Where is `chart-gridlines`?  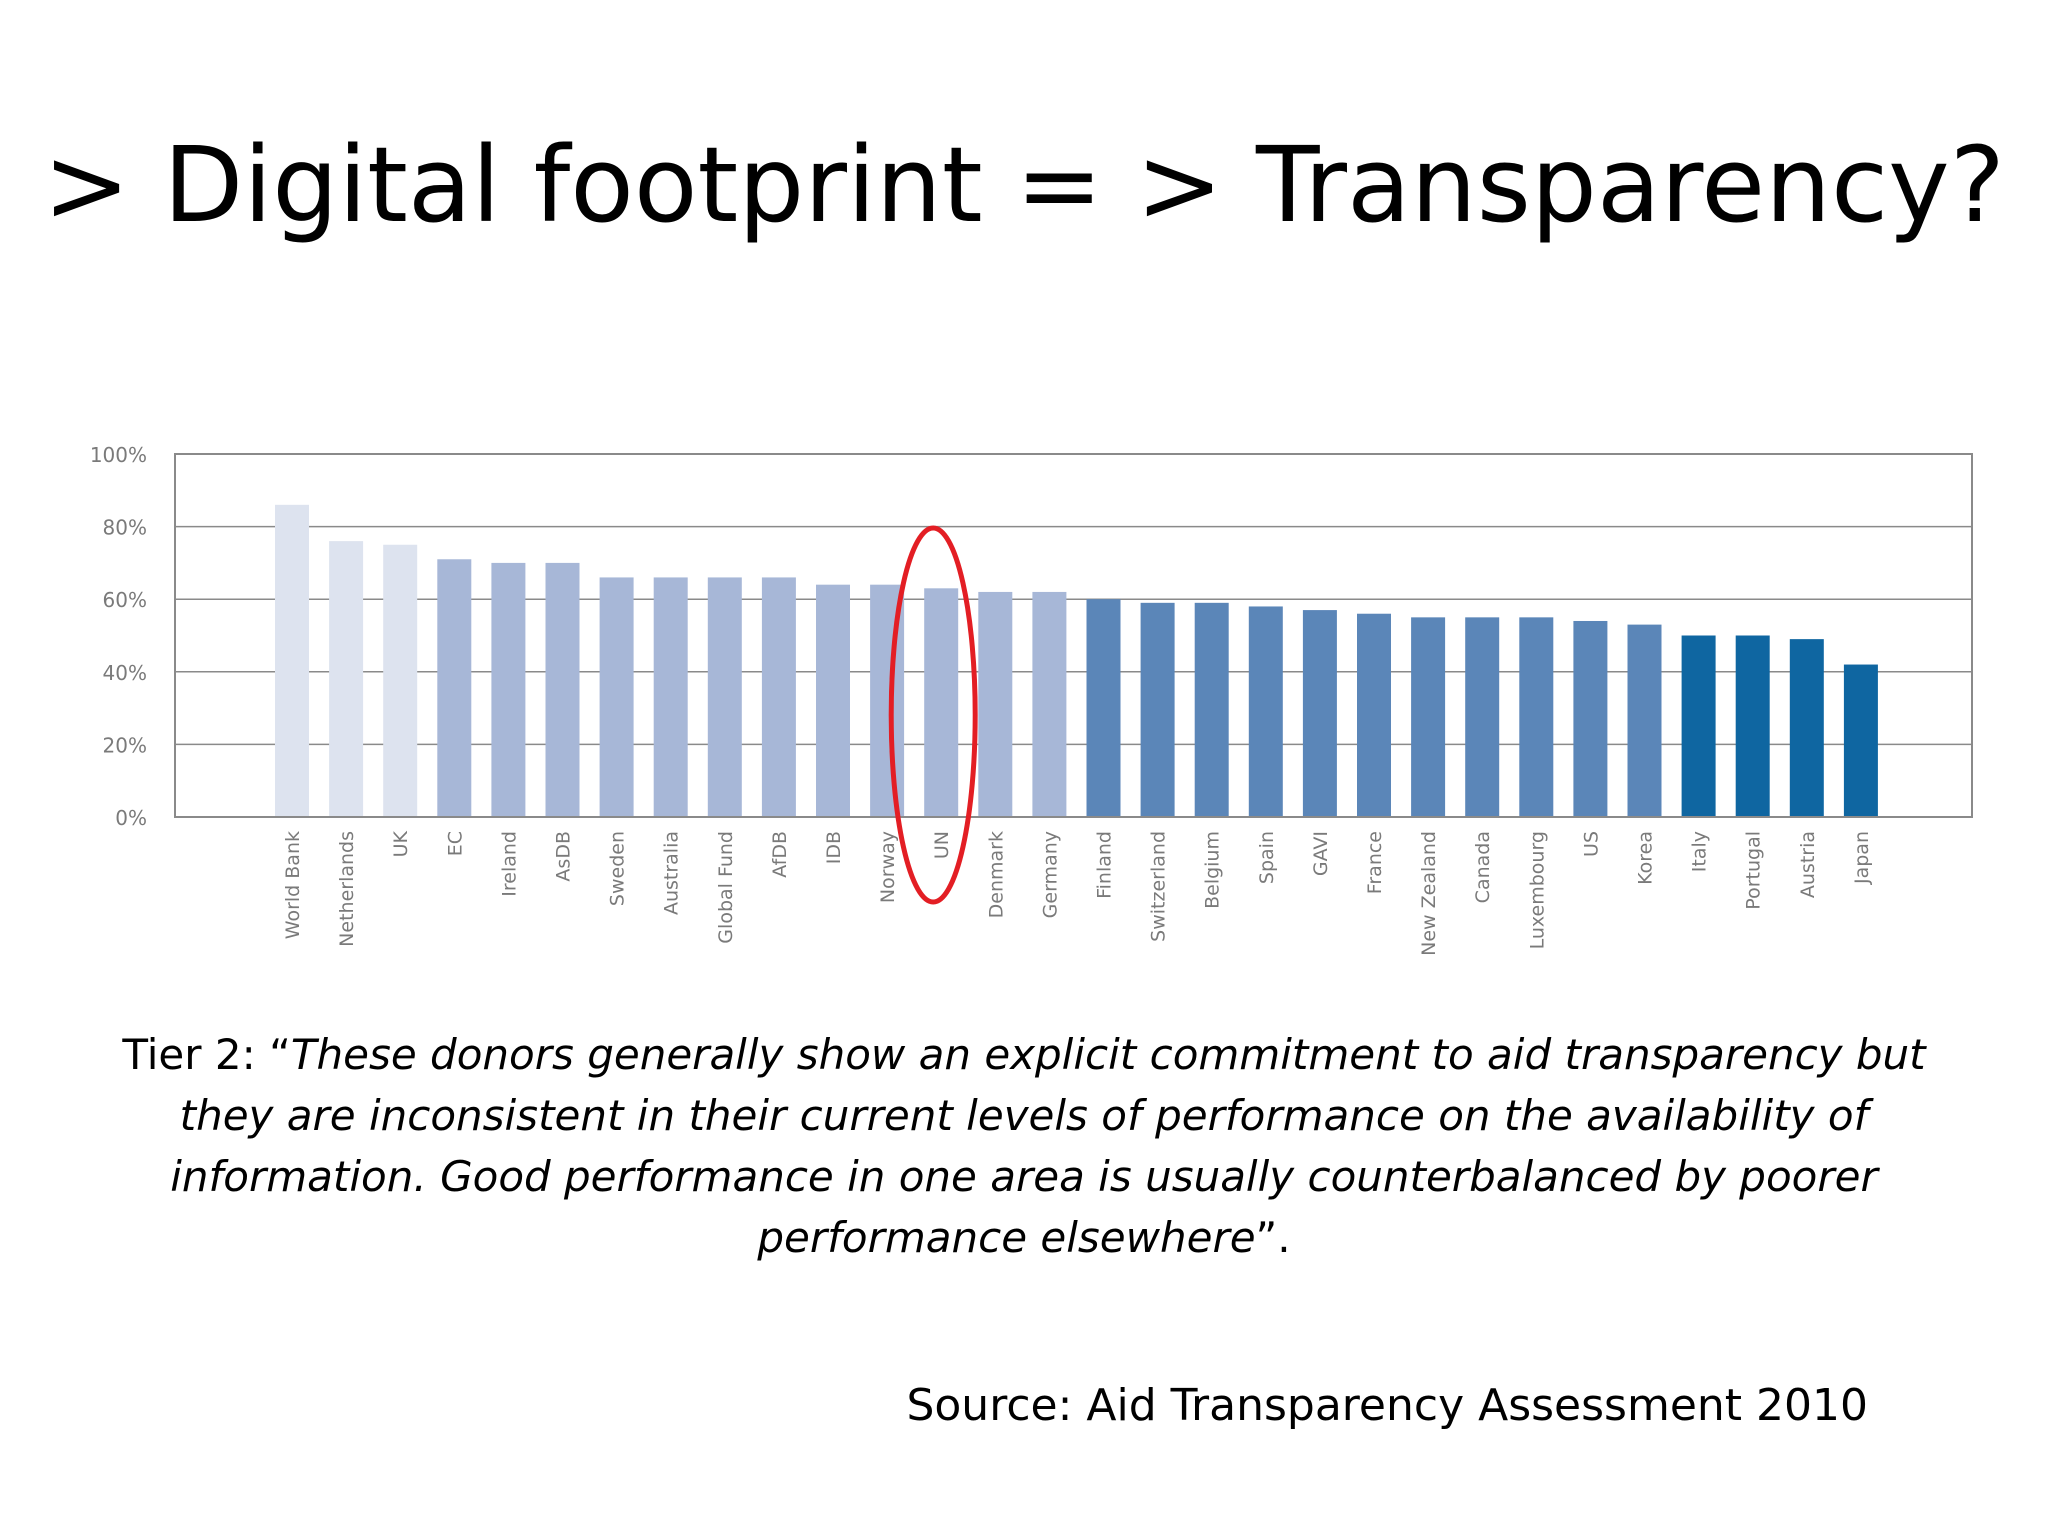 chart-gridlines is located at coordinates (1073, 635).